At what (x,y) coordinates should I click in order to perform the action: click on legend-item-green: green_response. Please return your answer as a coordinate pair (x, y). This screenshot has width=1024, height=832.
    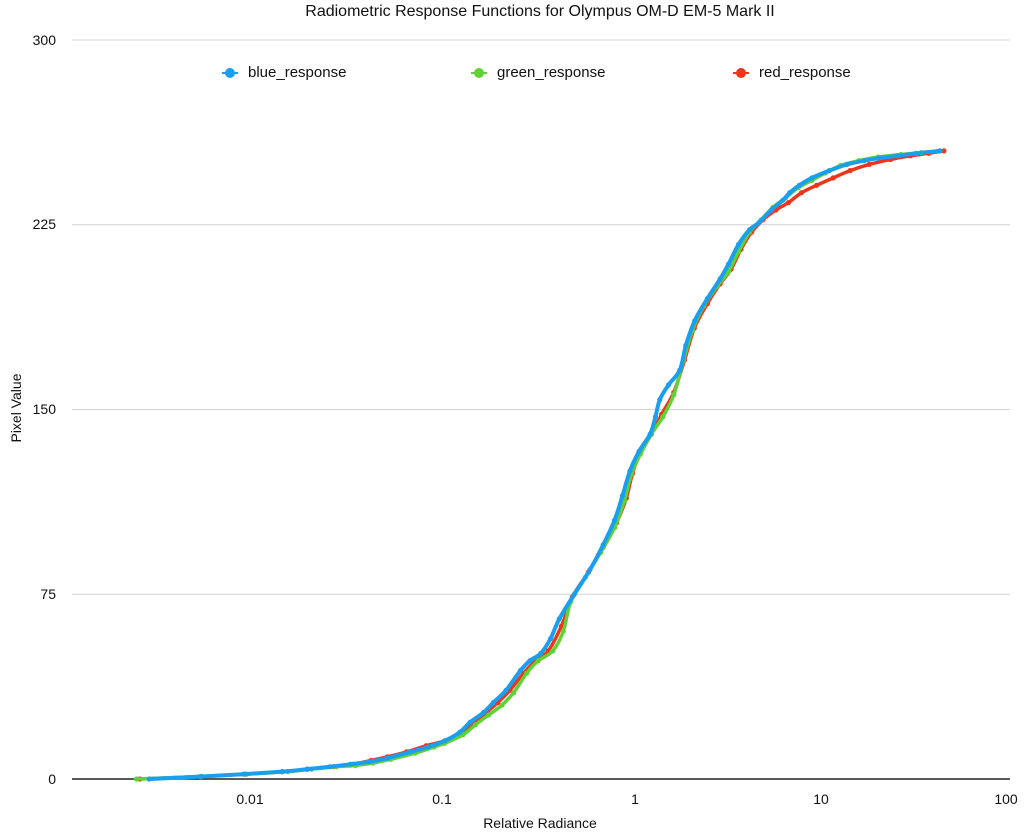
    Looking at the image, I should click on (538, 72).